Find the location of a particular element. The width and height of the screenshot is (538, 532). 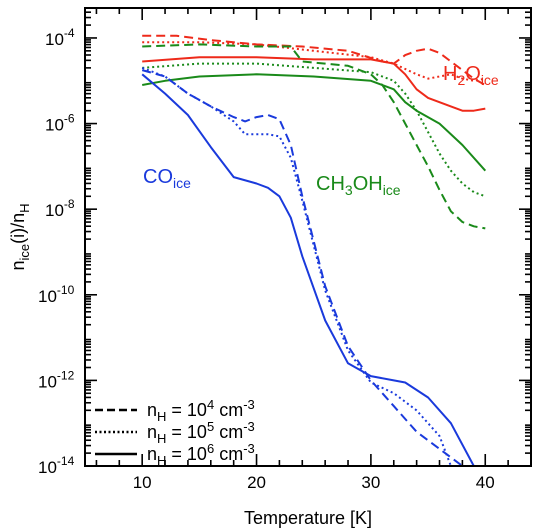

legend-label: nH = 106 cm-3 is located at coordinates (201, 454).